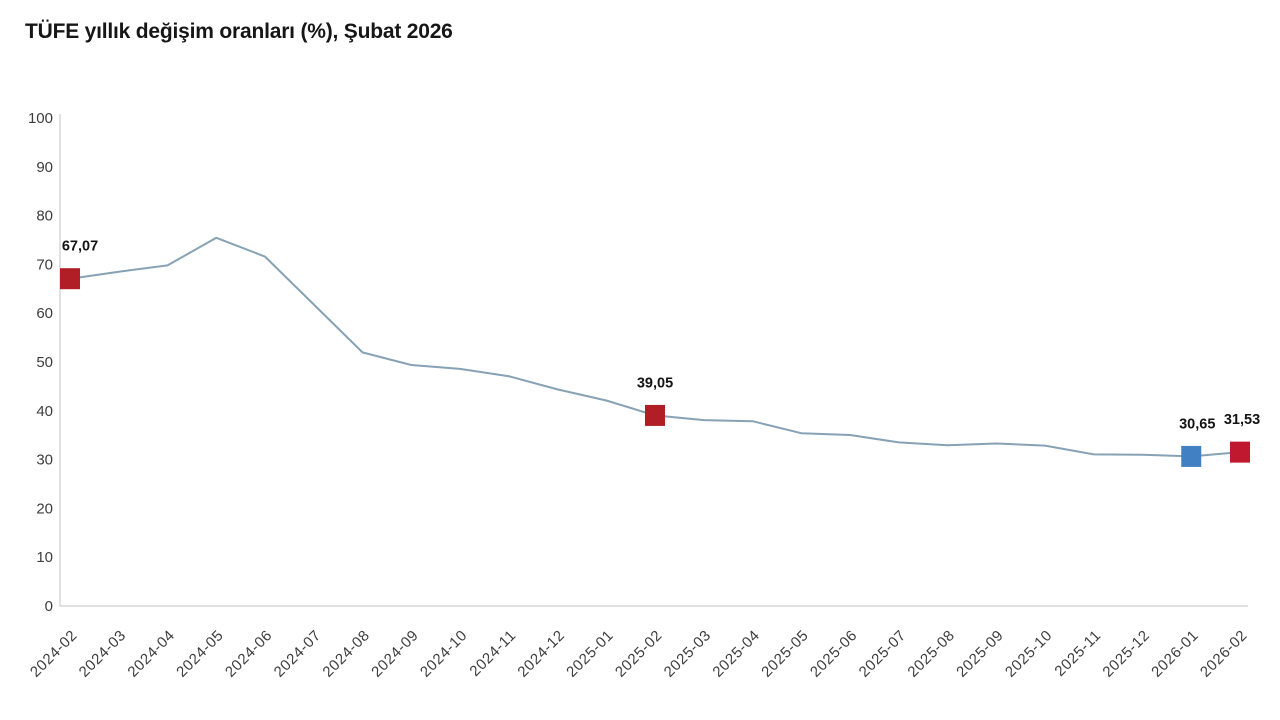 The width and height of the screenshot is (1280, 720). Describe the element at coordinates (44, 216) in the screenshot. I see `y-tick-label: 80` at that location.